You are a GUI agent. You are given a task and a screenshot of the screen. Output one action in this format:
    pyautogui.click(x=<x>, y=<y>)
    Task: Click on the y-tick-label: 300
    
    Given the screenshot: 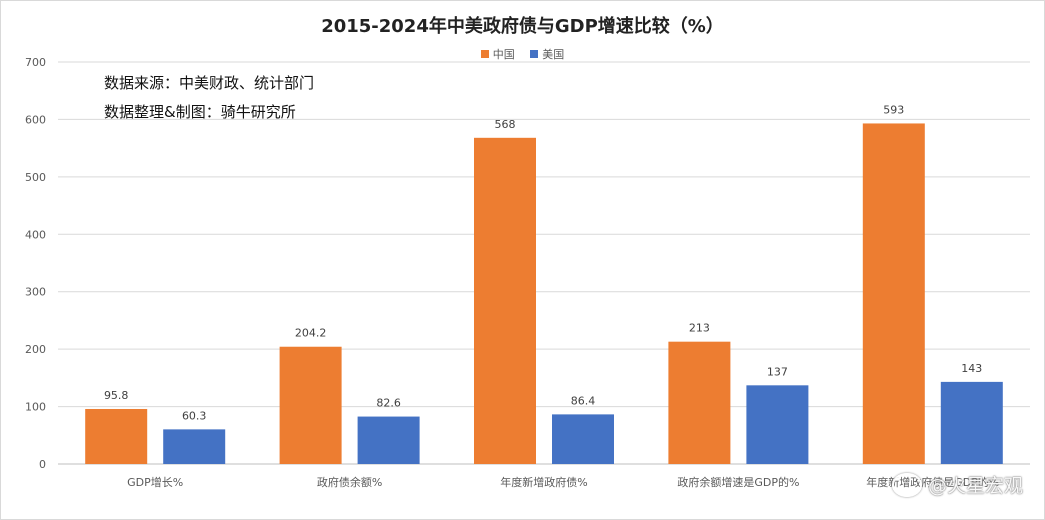 What is the action you would take?
    pyautogui.click(x=35, y=292)
    